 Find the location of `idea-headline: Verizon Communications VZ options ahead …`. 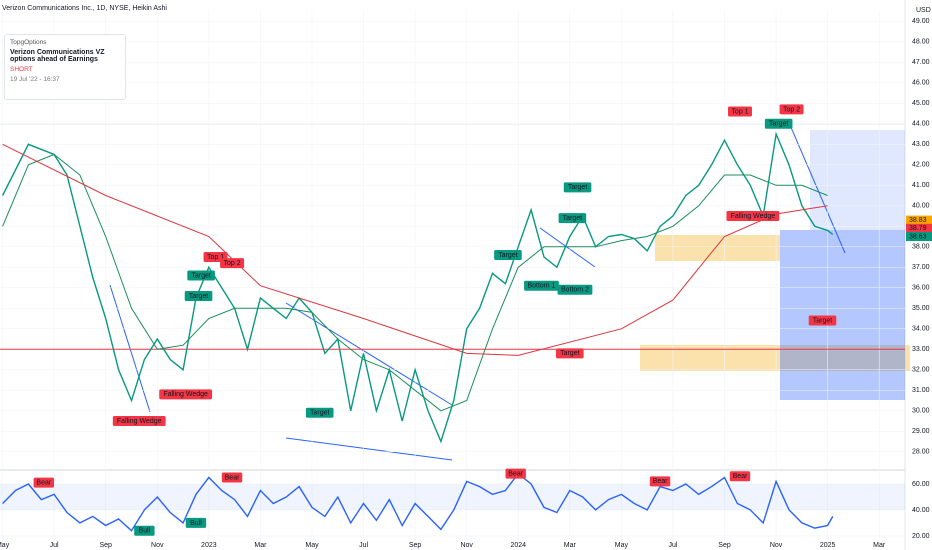

idea-headline: Verizon Communications VZ options ahead … is located at coordinates (57, 56).